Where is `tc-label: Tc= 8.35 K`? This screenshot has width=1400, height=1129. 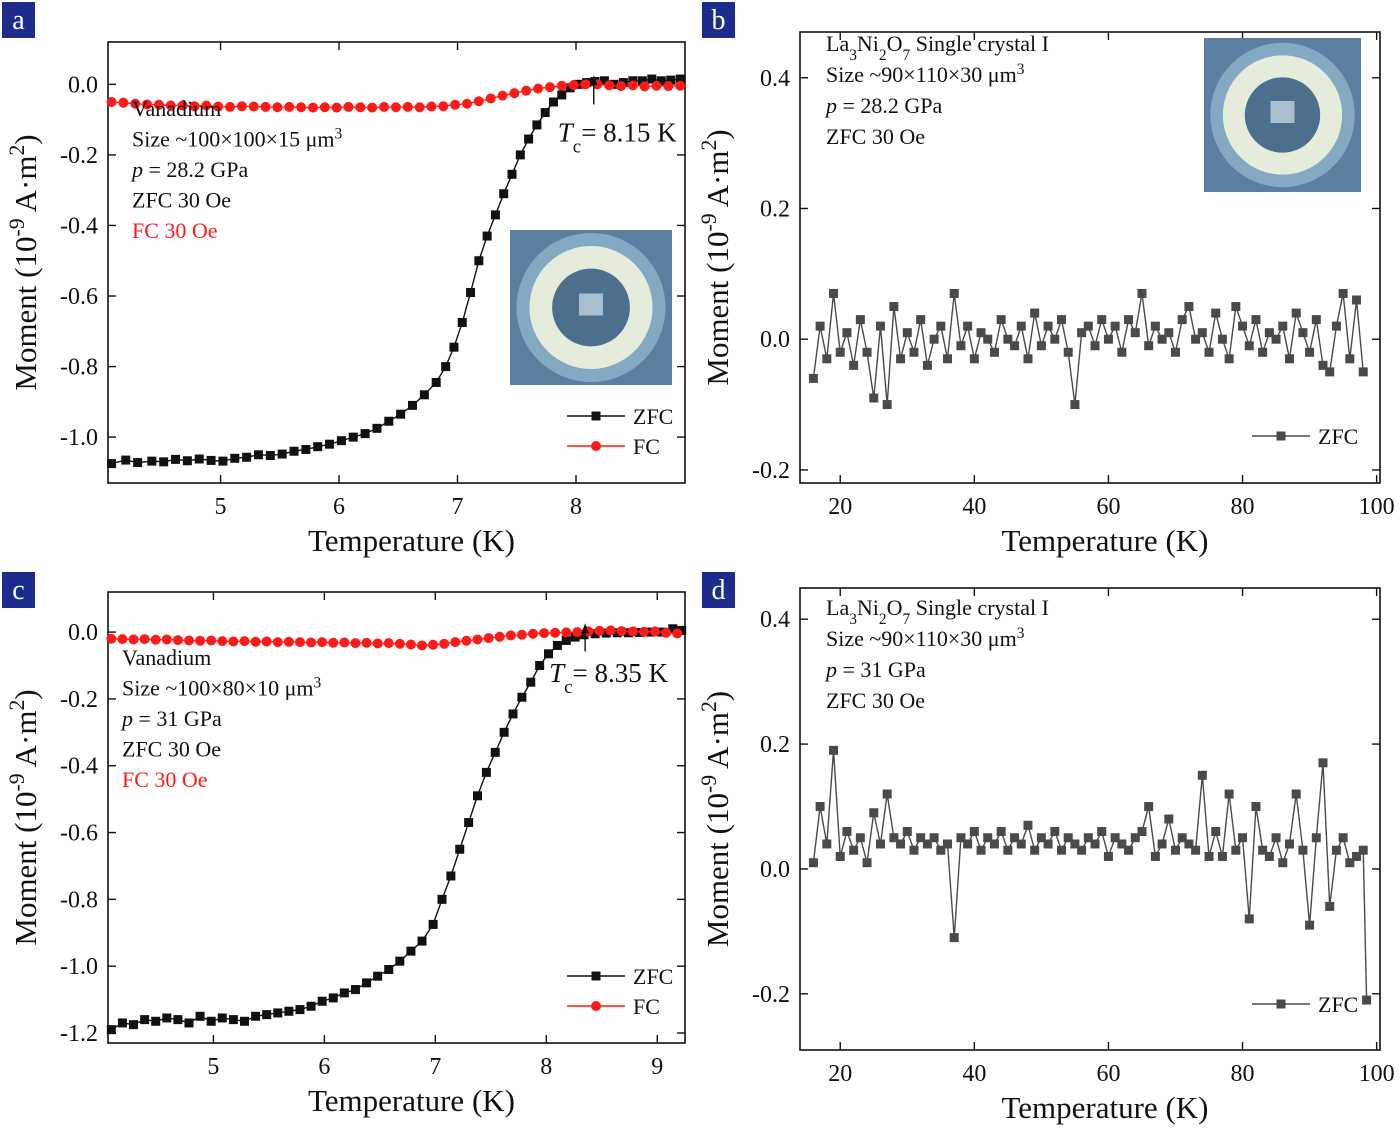 tc-label: Tc= 8.35 K is located at coordinates (608, 678).